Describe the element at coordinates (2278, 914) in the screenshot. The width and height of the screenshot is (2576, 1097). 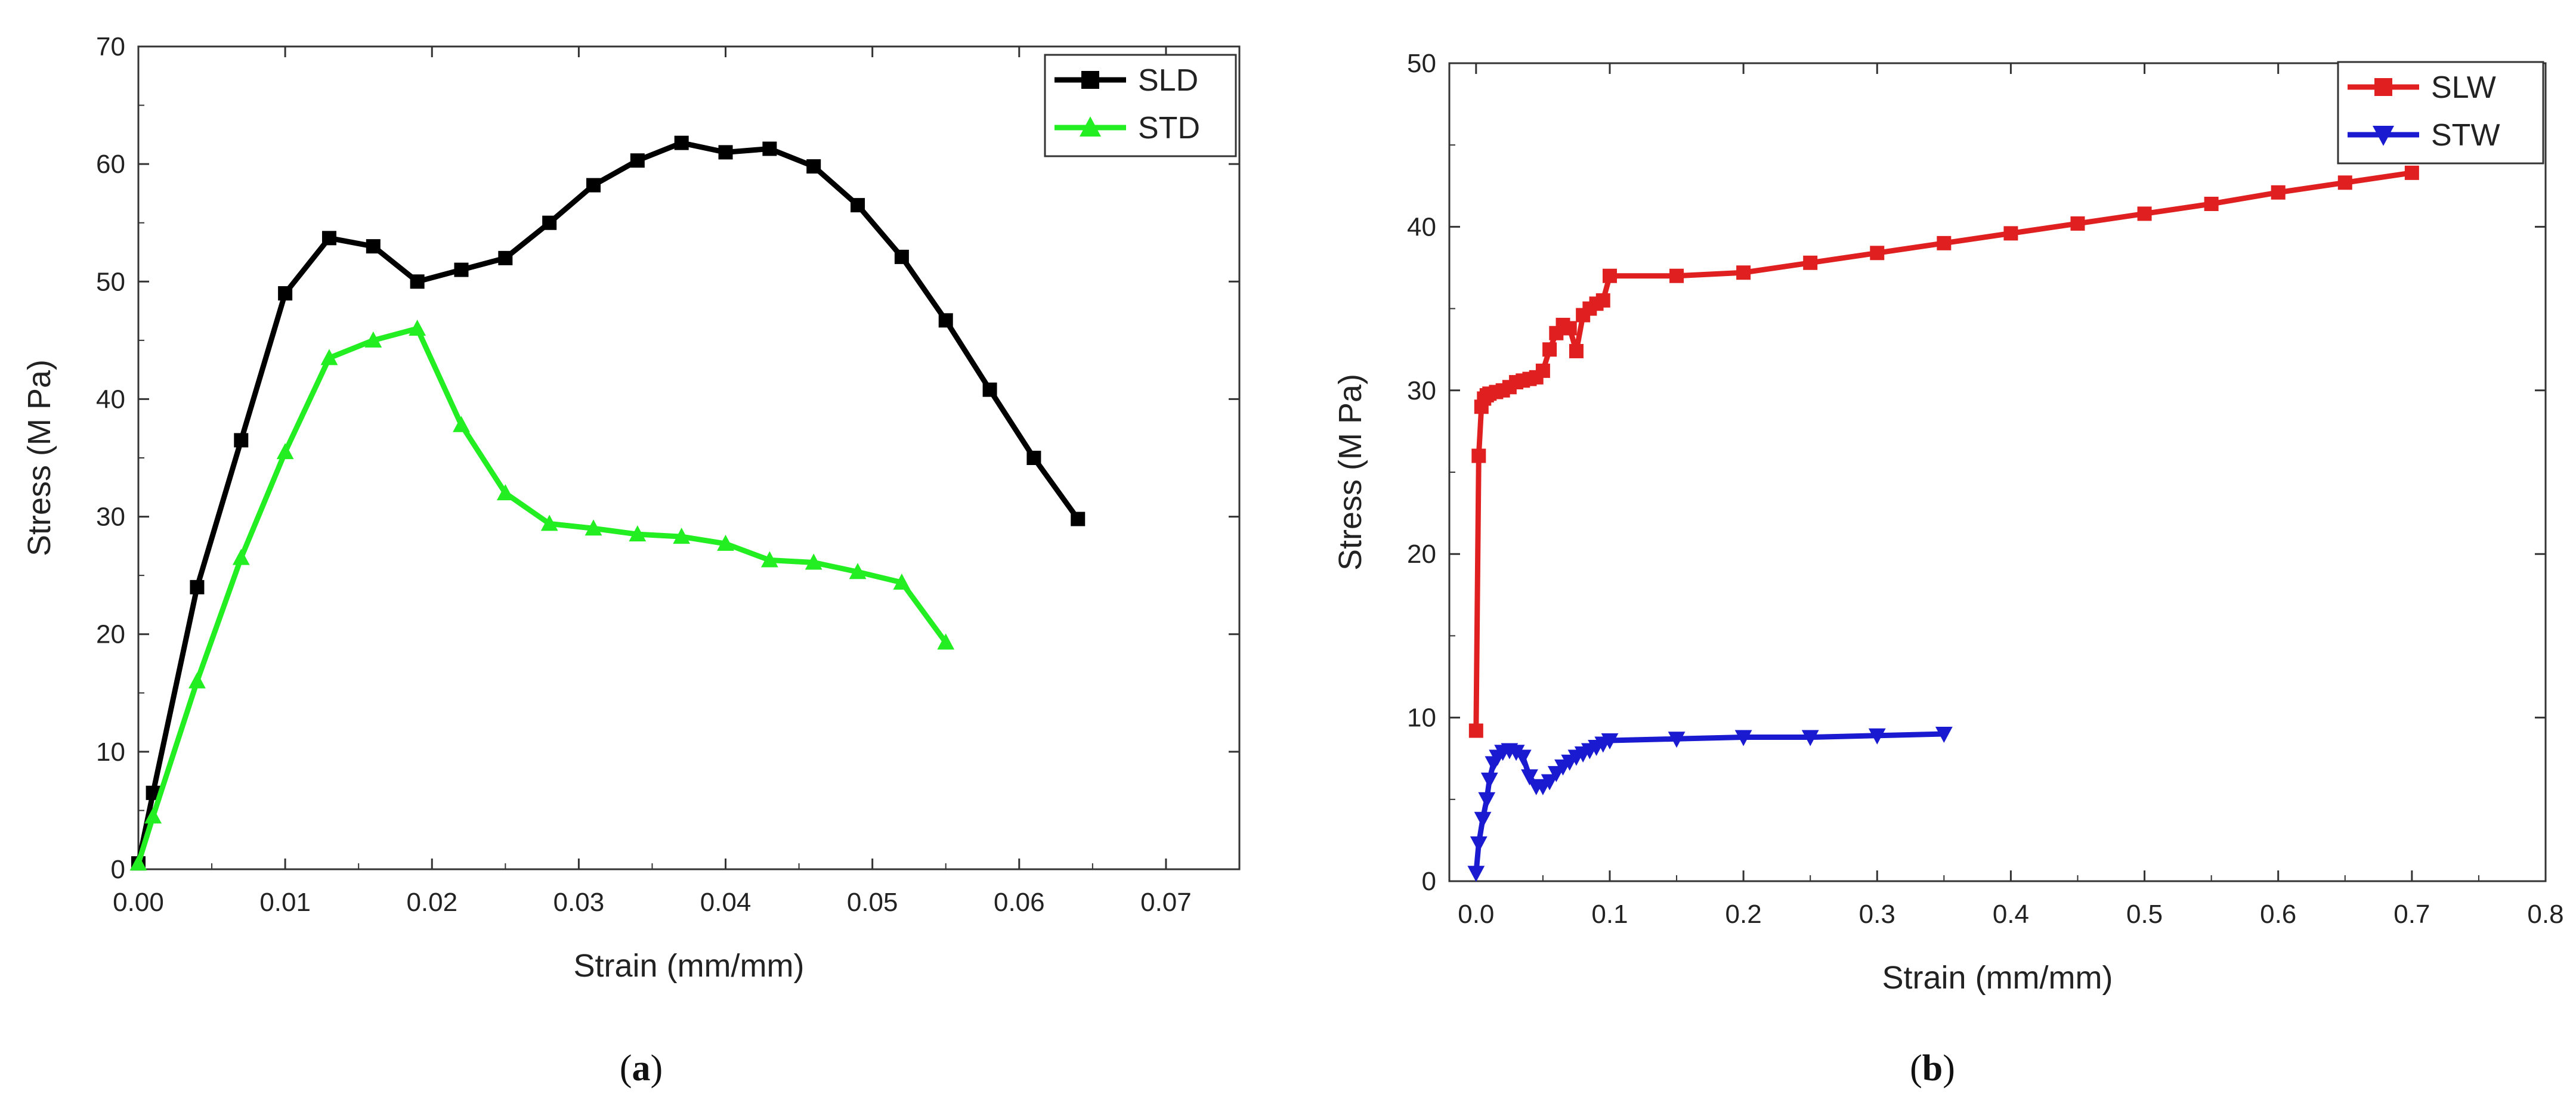
I see `x-tick-label: 0.6` at that location.